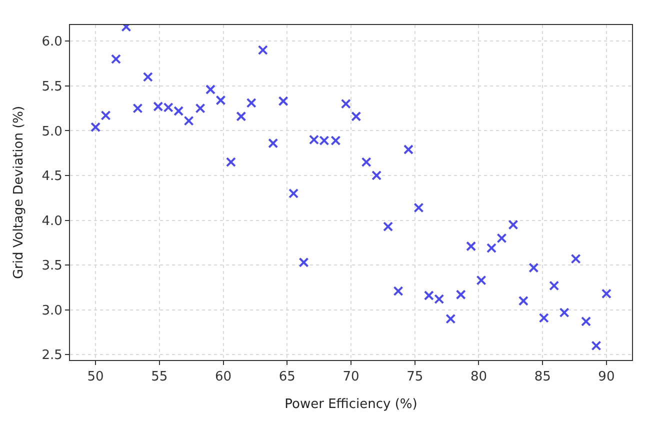 This screenshot has height=421, width=647. I want to click on x-tick-label: 65, so click(287, 377).